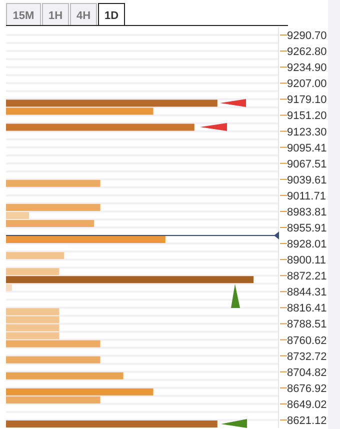  Describe the element at coordinates (307, 68) in the screenshot. I see `y-tick-label: 9234.90` at that location.